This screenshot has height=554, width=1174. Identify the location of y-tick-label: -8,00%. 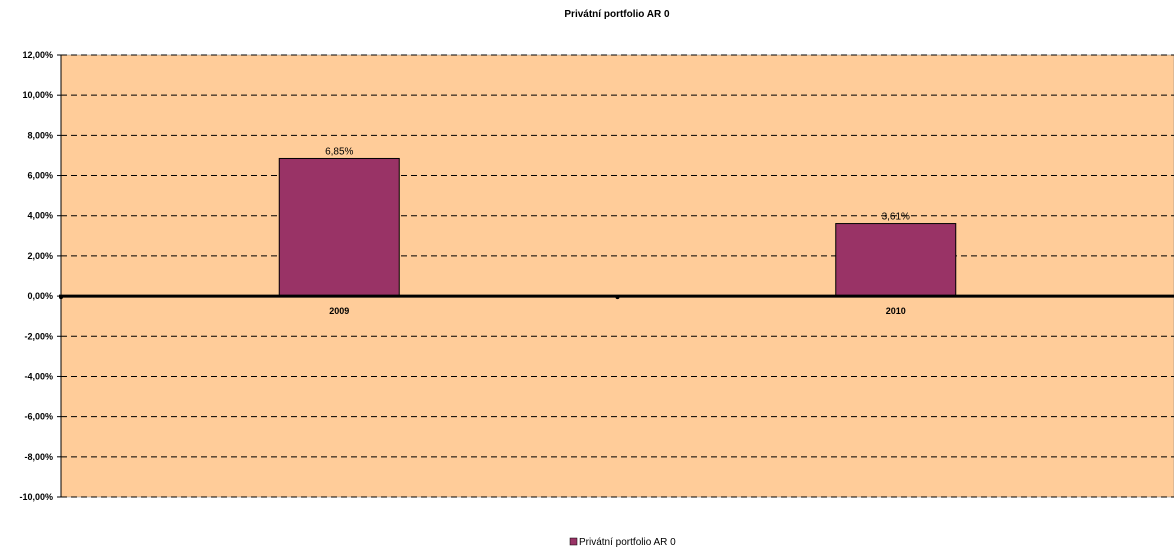
(38, 457).